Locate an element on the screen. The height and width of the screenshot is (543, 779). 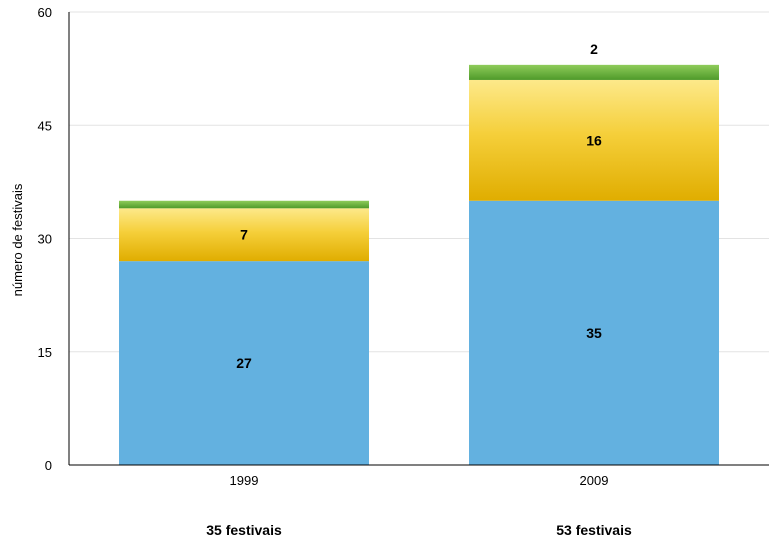
data-label: 7 is located at coordinates (244, 235).